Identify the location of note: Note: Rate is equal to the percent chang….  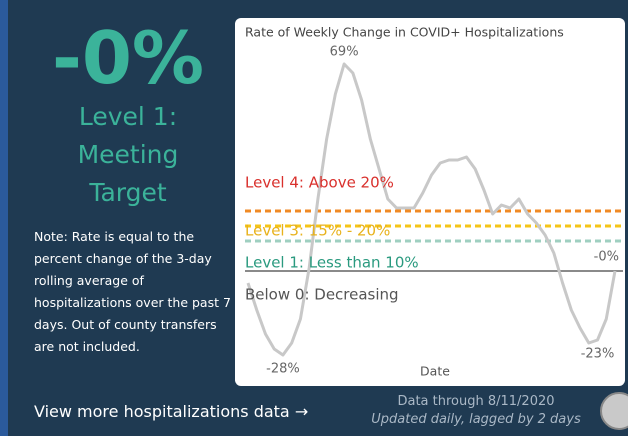
(132, 291).